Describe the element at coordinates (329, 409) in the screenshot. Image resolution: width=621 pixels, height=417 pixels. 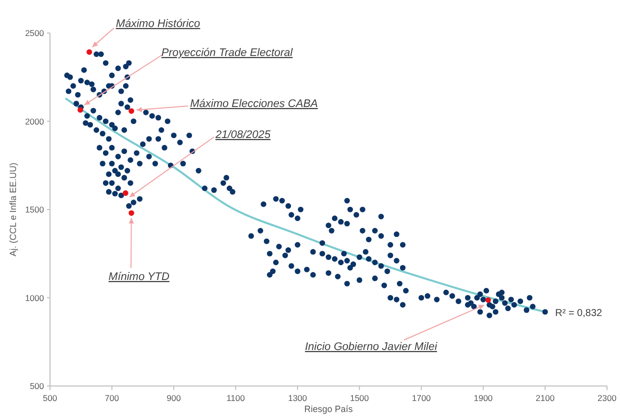
I see `x-axis-title: Riesgo País` at that location.